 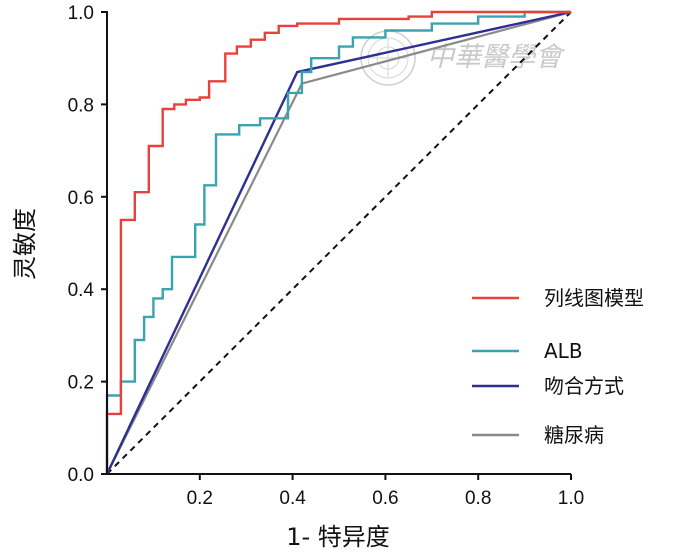 I want to click on y-tick-label: 1.0, so click(x=81, y=13).